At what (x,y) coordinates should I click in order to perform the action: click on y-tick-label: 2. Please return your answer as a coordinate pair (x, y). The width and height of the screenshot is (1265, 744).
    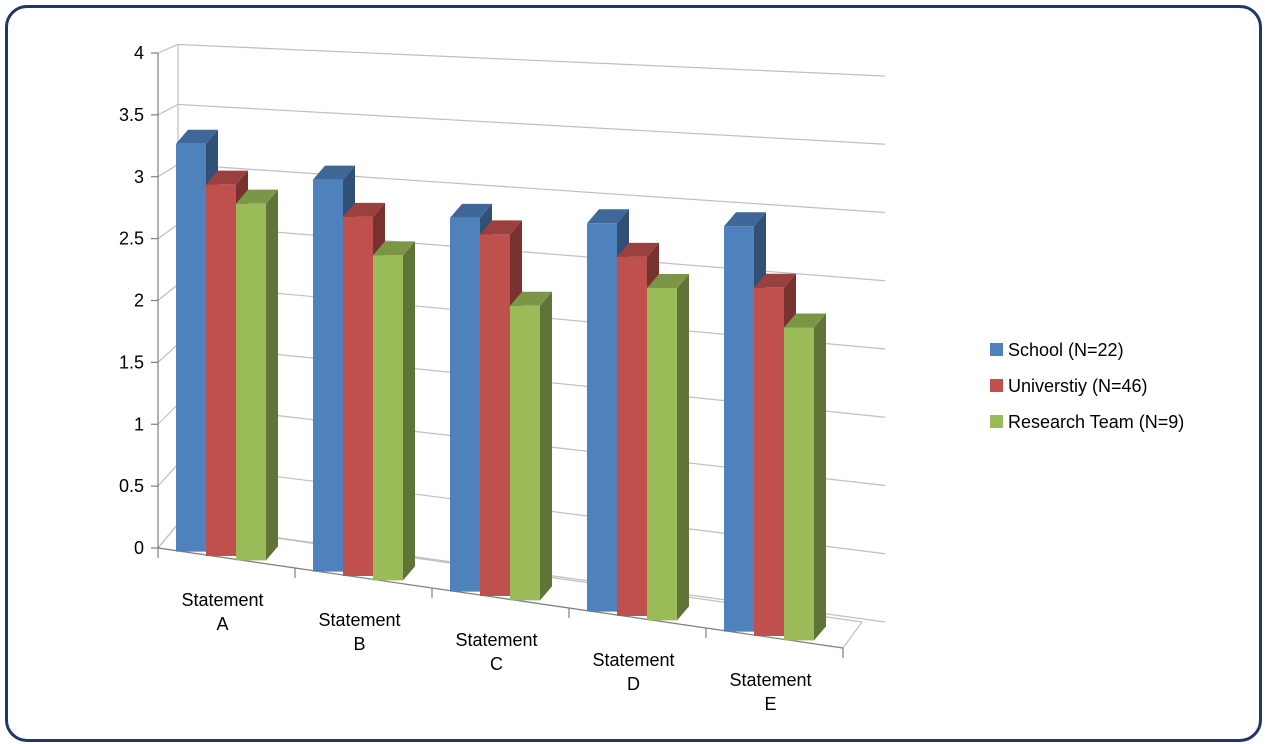
    Looking at the image, I should click on (139, 301).